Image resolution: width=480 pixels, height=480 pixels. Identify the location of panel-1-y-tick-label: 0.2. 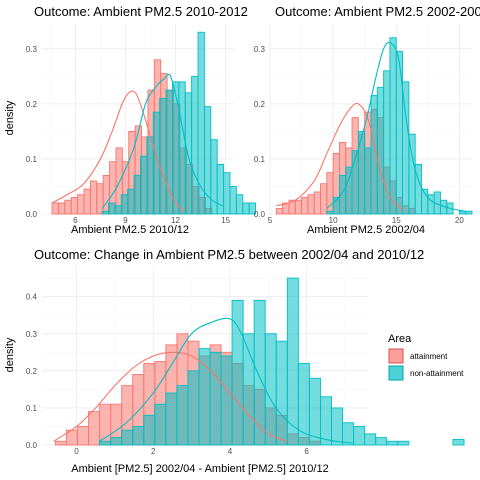
(32, 104).